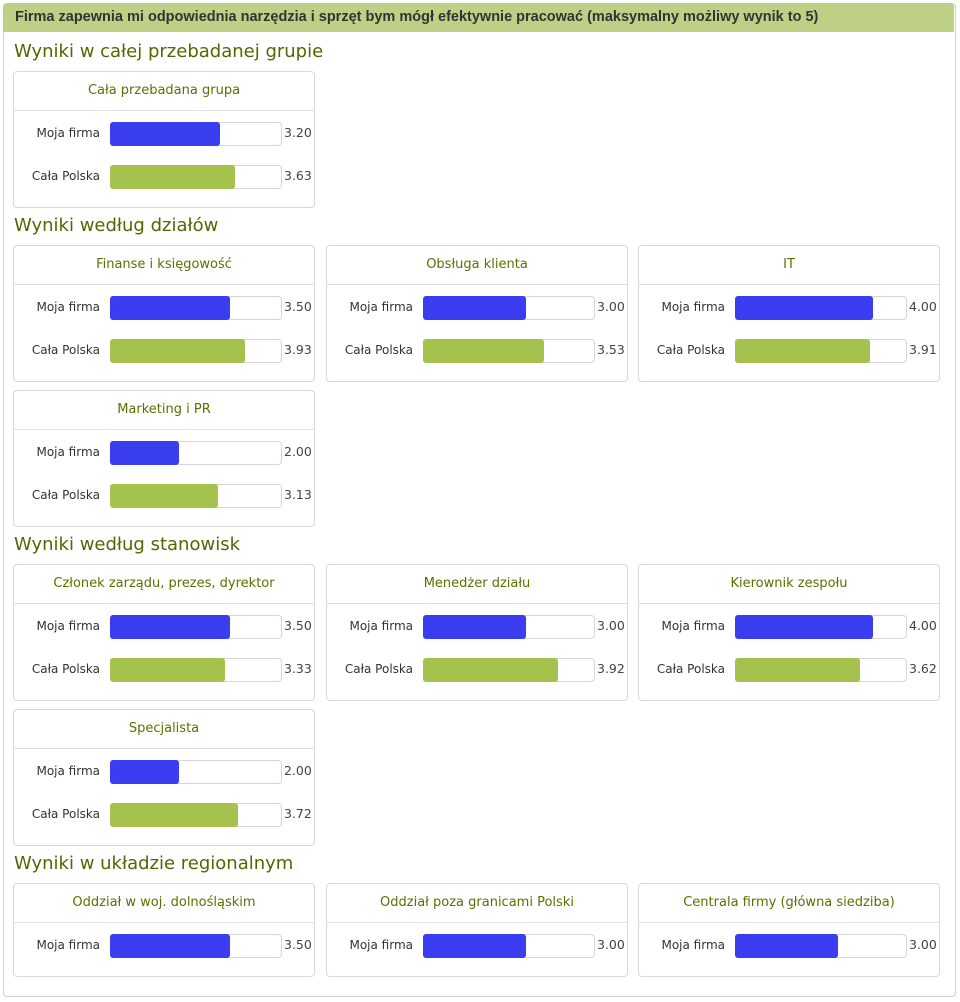 The image size is (960, 1002). What do you see at coordinates (611, 349) in the screenshot?
I see `value-label: 3.53` at bounding box center [611, 349].